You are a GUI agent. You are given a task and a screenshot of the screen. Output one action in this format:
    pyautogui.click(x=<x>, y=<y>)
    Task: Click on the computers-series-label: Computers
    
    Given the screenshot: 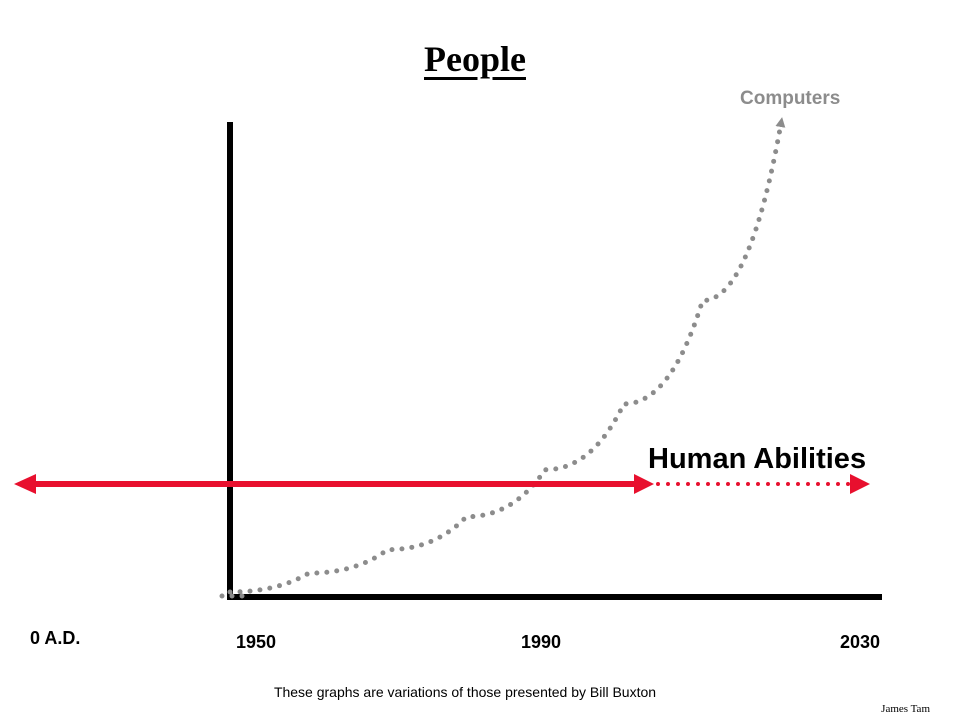 What is the action you would take?
    pyautogui.click(x=790, y=98)
    